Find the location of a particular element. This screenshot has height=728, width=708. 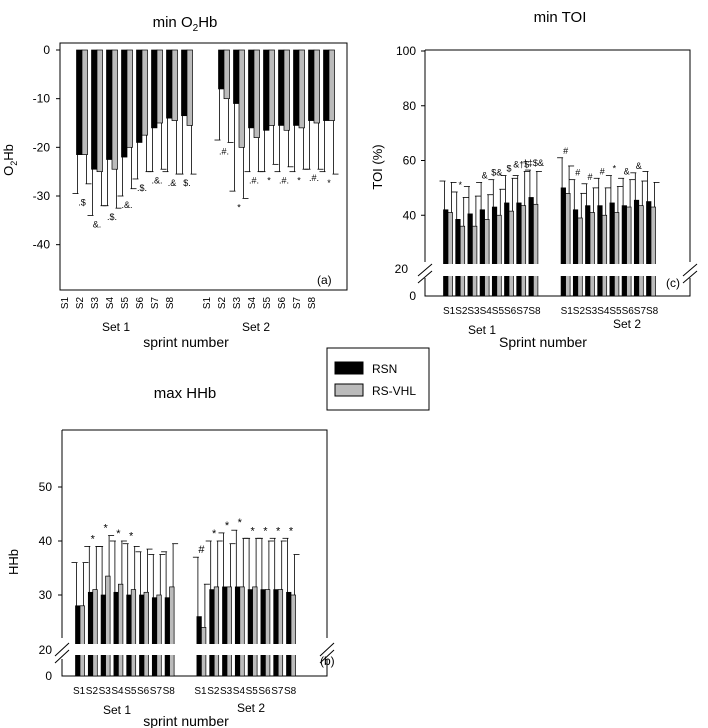

significance-mark-c: &†$ is located at coordinates (521, 164).